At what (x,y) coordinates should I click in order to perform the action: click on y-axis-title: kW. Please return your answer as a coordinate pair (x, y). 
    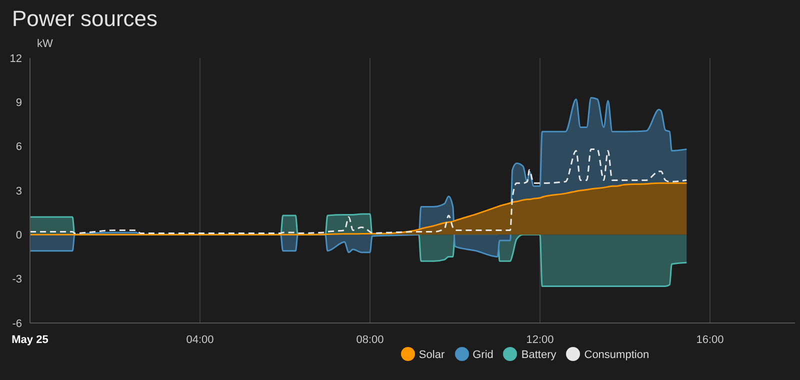
    Looking at the image, I should click on (45, 44).